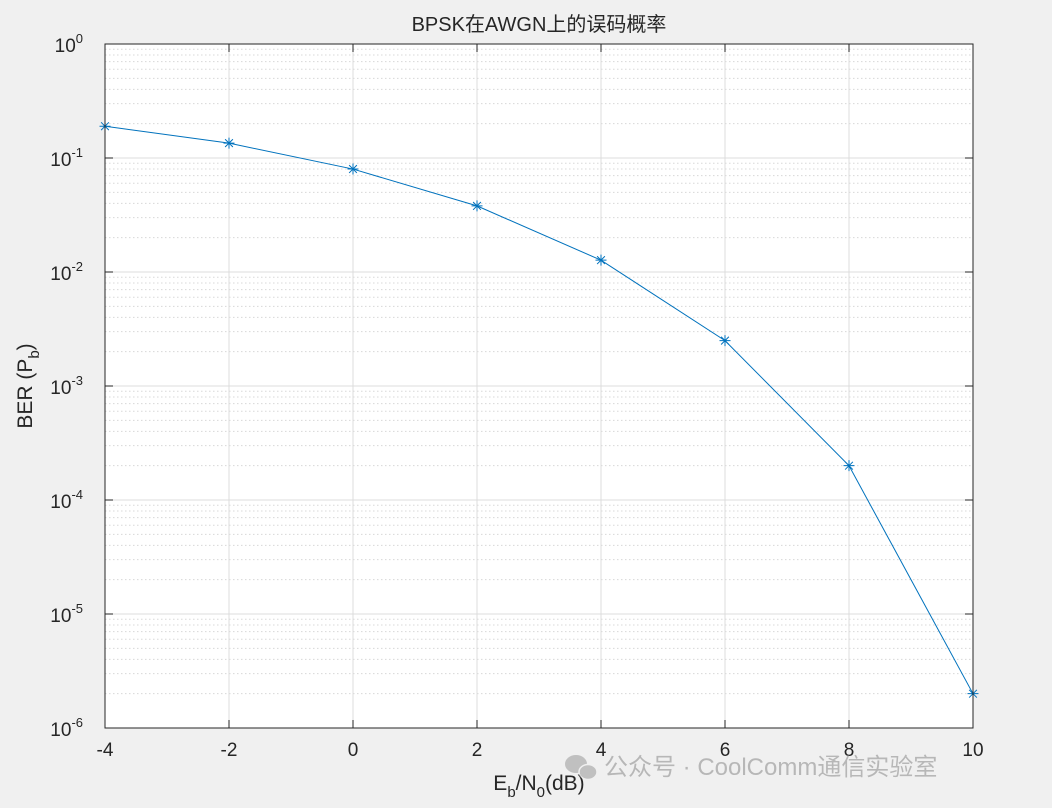 Image resolution: width=1052 pixels, height=808 pixels. Describe the element at coordinates (25, 346) in the screenshot. I see `axis-label-part: )` at that location.